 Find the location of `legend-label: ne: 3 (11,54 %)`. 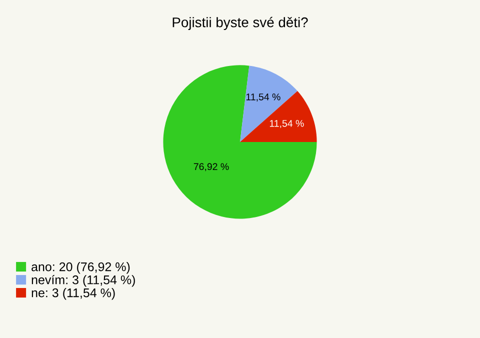

legend-label: ne: 3 (11,54 %) is located at coordinates (73, 294).